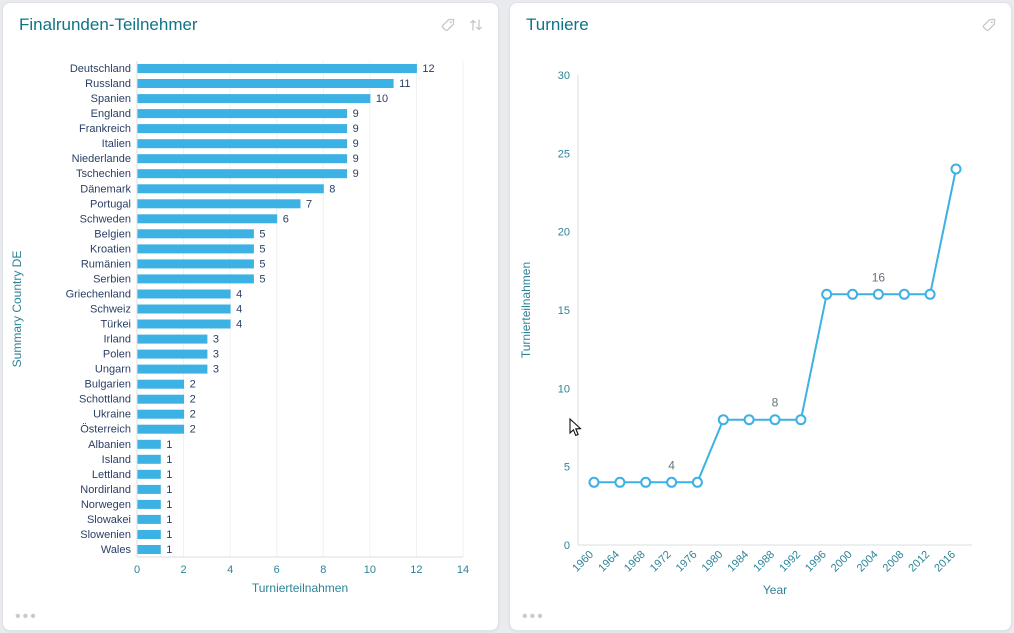  I want to click on svg-text: Frankreich, so click(105, 129).